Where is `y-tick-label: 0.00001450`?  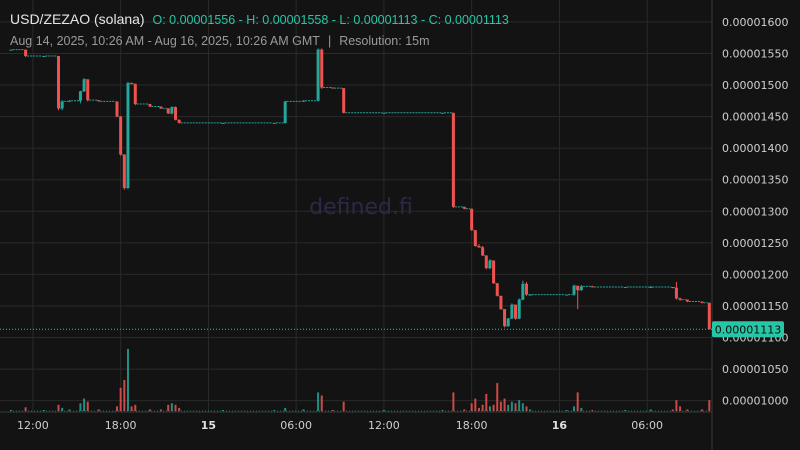 y-tick-label: 0.00001450 is located at coordinates (755, 117).